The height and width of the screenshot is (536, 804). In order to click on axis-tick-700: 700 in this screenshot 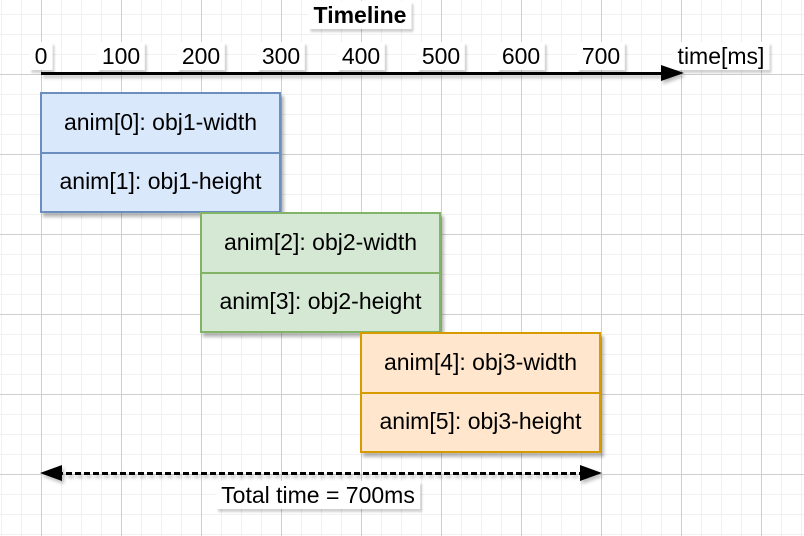, I will do `click(601, 56)`.